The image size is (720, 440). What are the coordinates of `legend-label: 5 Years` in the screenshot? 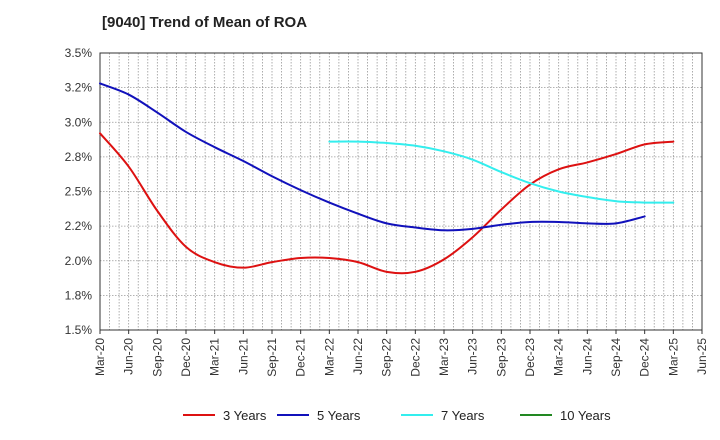 It's located at (339, 415).